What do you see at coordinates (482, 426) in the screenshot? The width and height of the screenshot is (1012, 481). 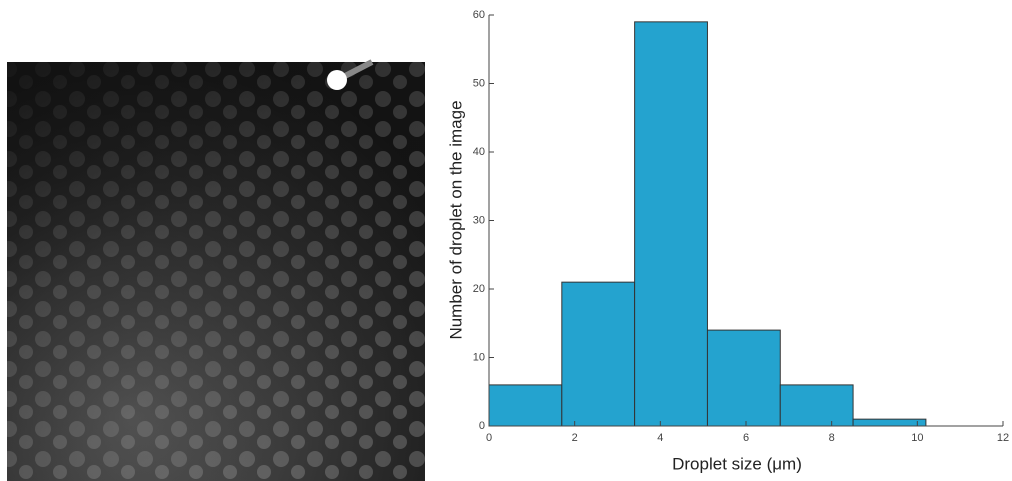 I see `y-tick-label: 0` at bounding box center [482, 426].